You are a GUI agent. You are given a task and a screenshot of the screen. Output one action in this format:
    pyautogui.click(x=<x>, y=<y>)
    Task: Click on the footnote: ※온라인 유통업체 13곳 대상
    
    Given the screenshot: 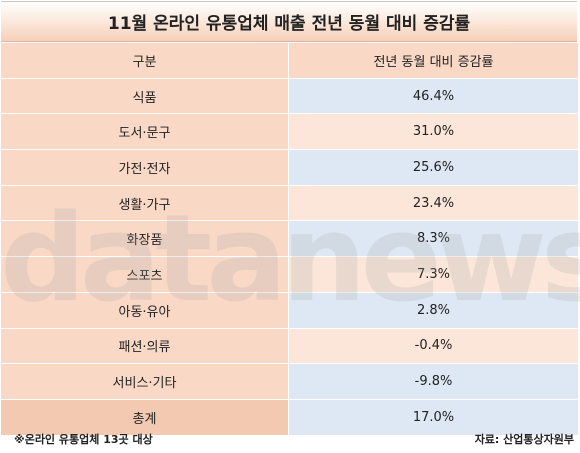 What is the action you would take?
    pyautogui.click(x=83, y=439)
    